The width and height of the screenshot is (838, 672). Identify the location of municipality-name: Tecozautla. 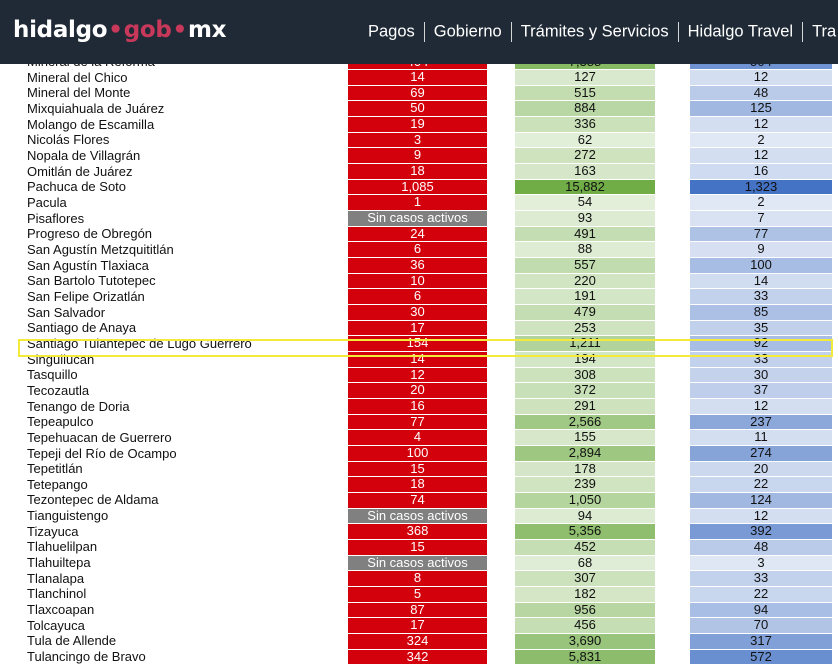
(58, 390).